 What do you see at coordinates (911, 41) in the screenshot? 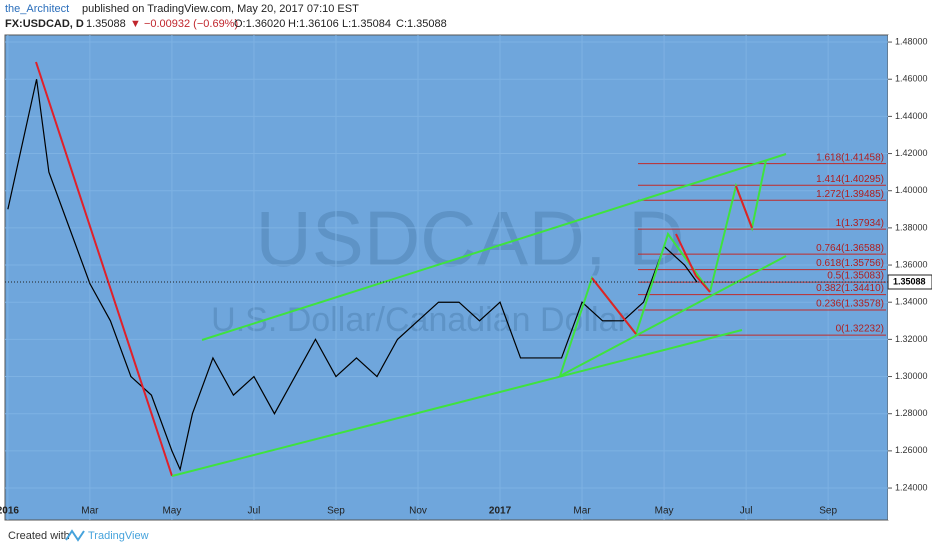
I see `y-tick-label: 1.48000` at bounding box center [911, 41].